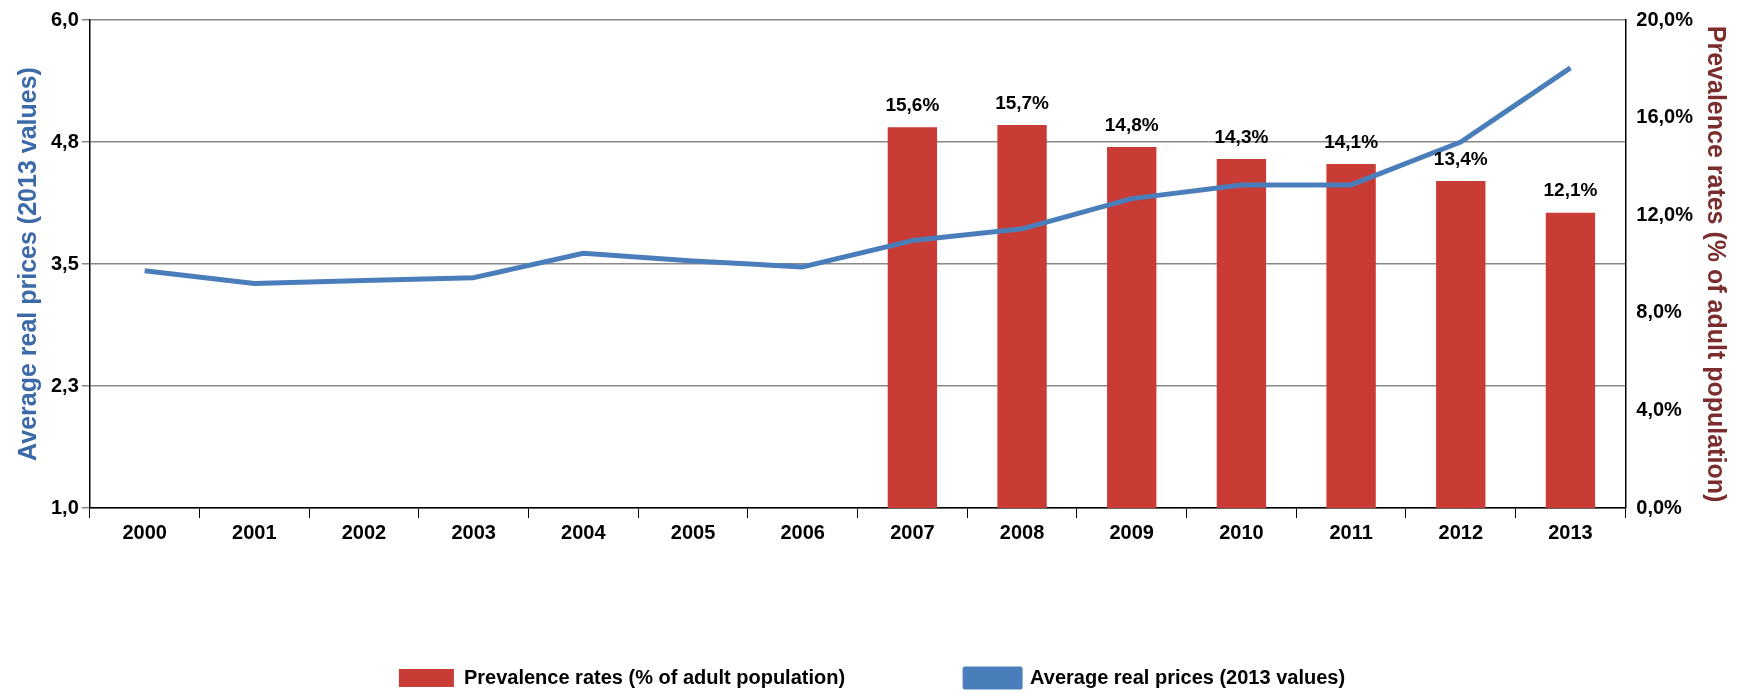 This screenshot has height=698, width=1744. What do you see at coordinates (1131, 531) in the screenshot?
I see `x-tick-label: 2009` at bounding box center [1131, 531].